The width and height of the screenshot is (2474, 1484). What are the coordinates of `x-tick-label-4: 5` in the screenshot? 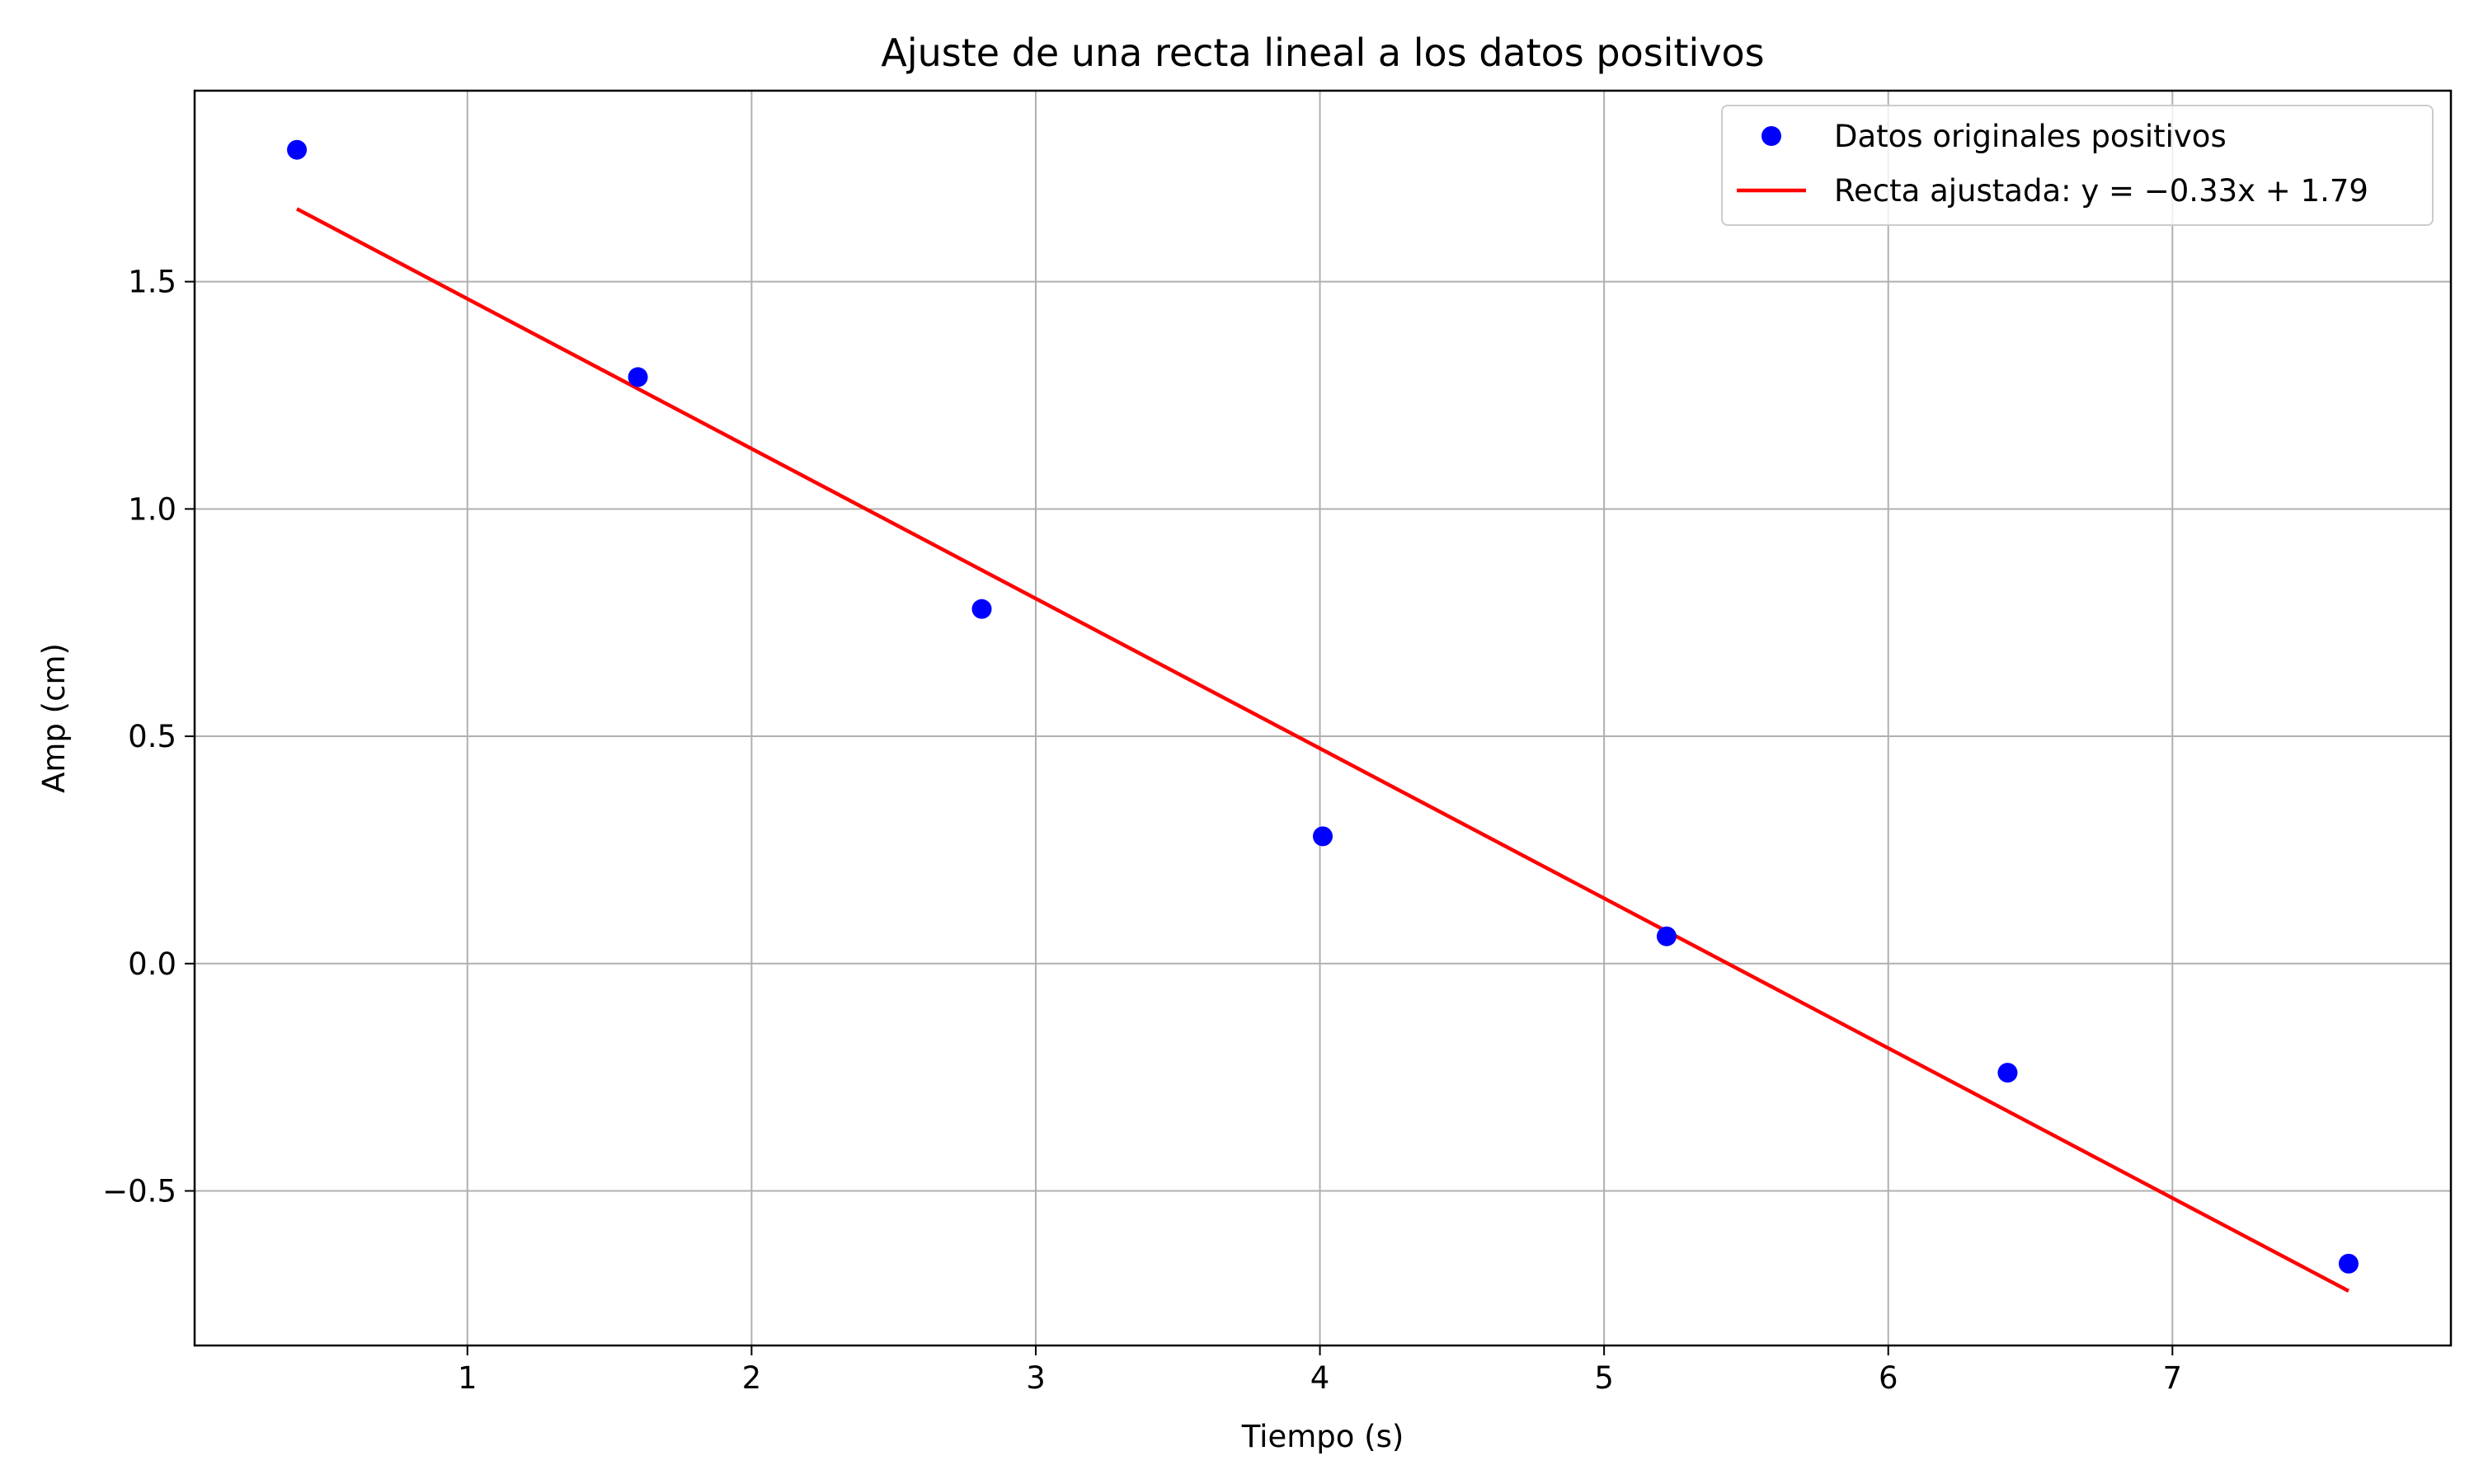 It's located at (1604, 1378).